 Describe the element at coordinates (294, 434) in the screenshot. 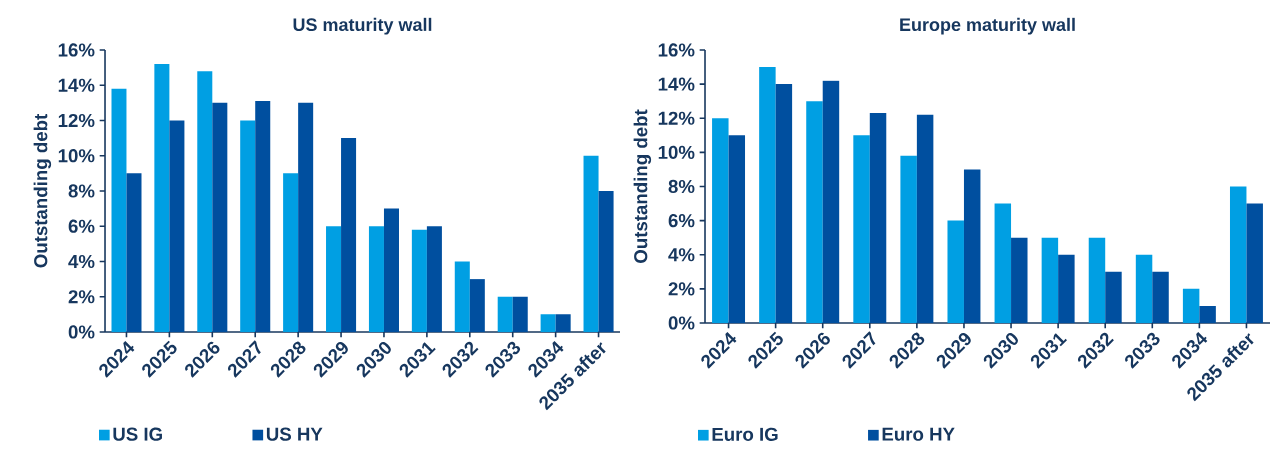

I see `legend-label: US HY` at that location.